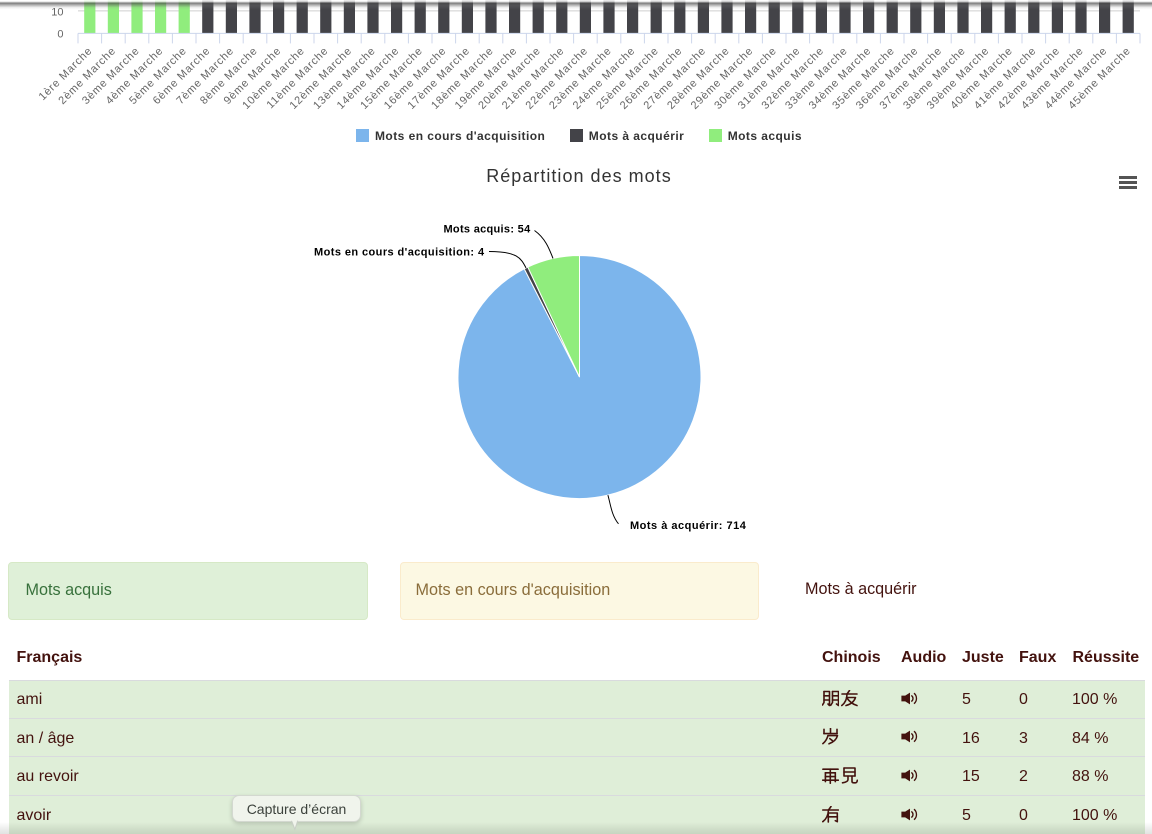 The height and width of the screenshot is (834, 1152). I want to click on svg-text: Mots en cours d'acquisition: 4, so click(399, 253).